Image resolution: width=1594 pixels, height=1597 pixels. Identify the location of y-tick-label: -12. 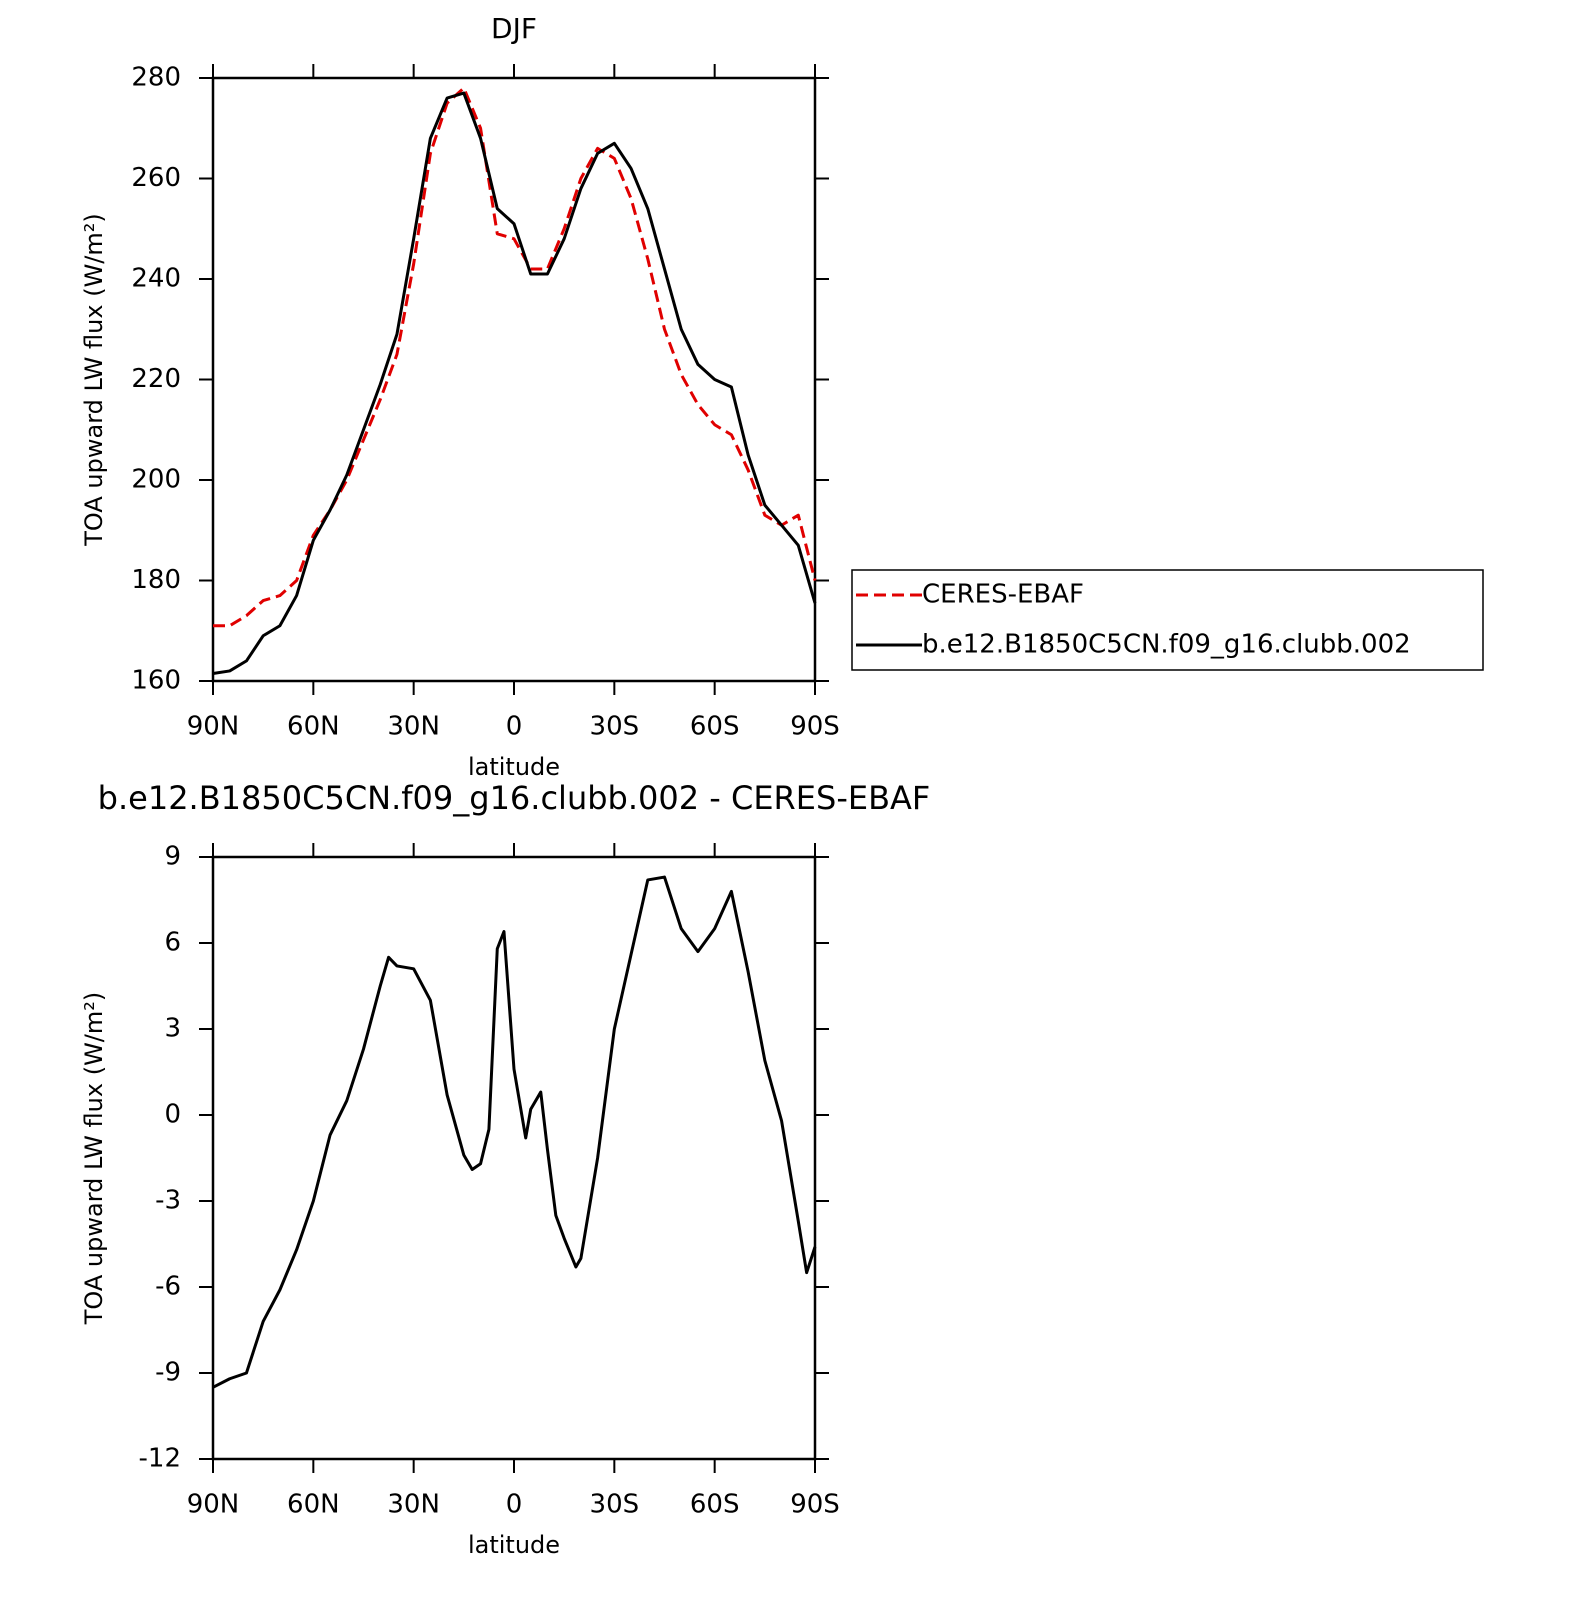
(160, 1459).